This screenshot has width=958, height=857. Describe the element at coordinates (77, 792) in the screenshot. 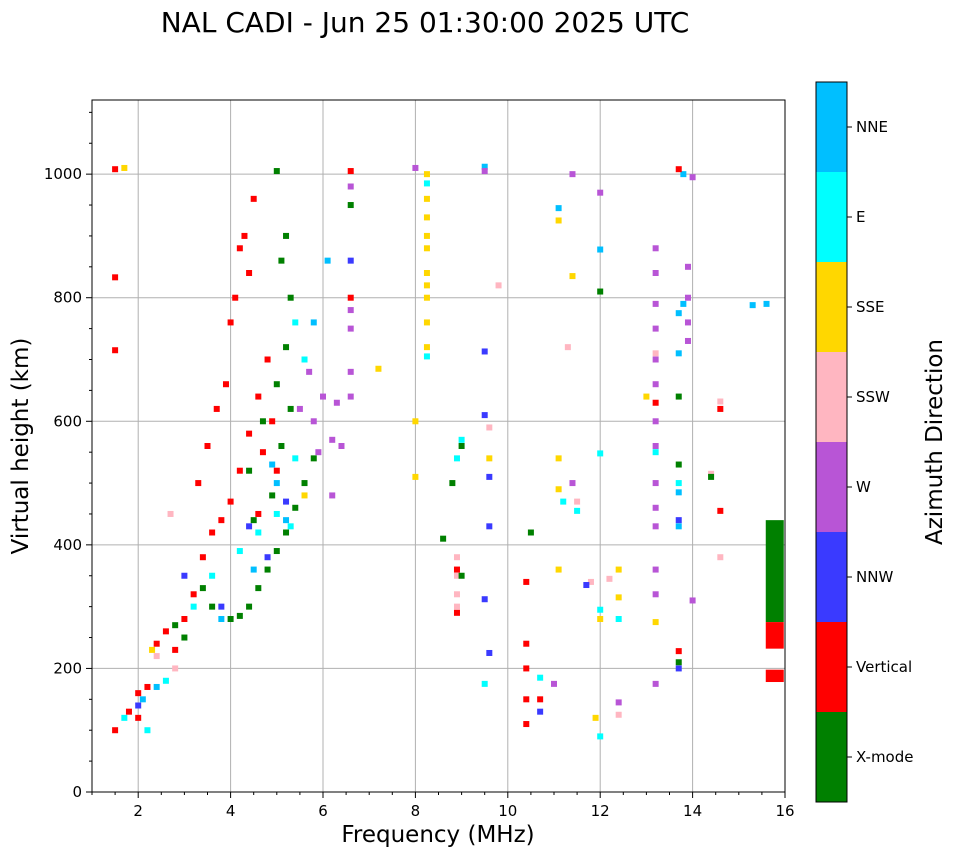

I see `y-tick-label: 0` at that location.